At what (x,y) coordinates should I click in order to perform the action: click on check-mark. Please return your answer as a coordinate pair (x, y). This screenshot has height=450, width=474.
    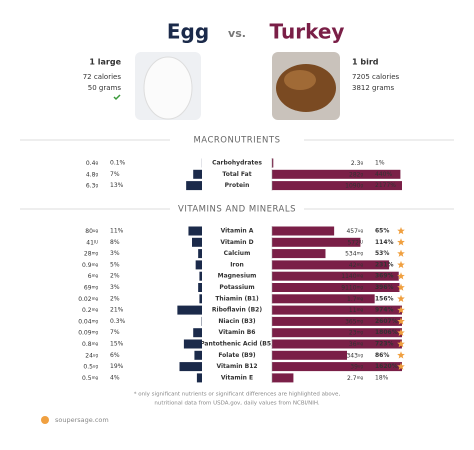
    Looking at the image, I should click on (117, 97).